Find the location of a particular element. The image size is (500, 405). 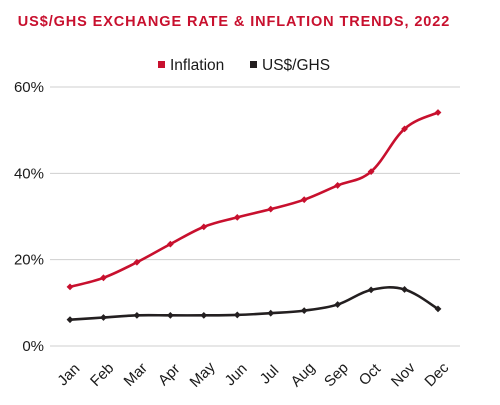

y-axis-ticks: 0% 20% 40% 60% is located at coordinates (29, 217).